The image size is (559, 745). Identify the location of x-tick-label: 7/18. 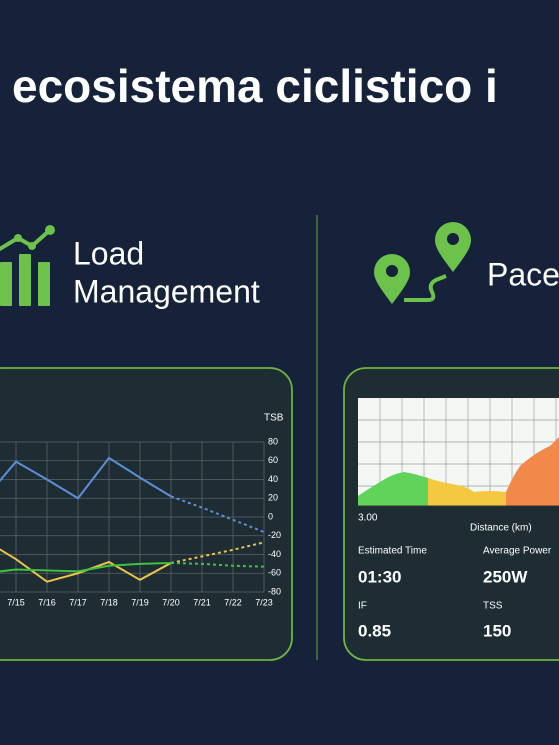
(109, 602).